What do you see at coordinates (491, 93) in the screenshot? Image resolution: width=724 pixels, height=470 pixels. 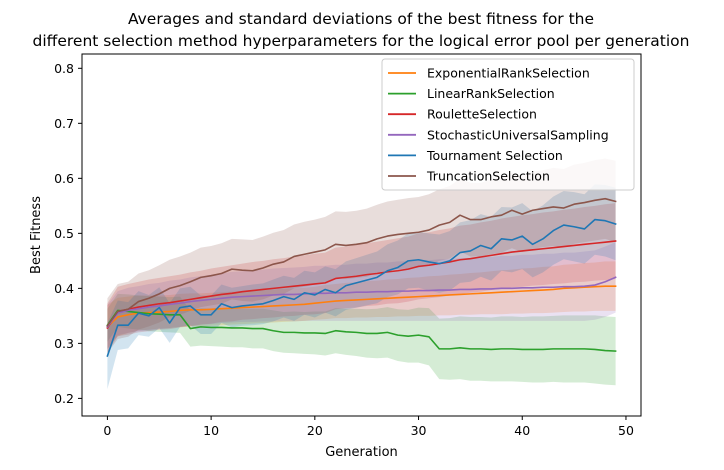 I see `legend-label-linearrankselection: LinearRankSelection` at bounding box center [491, 93].